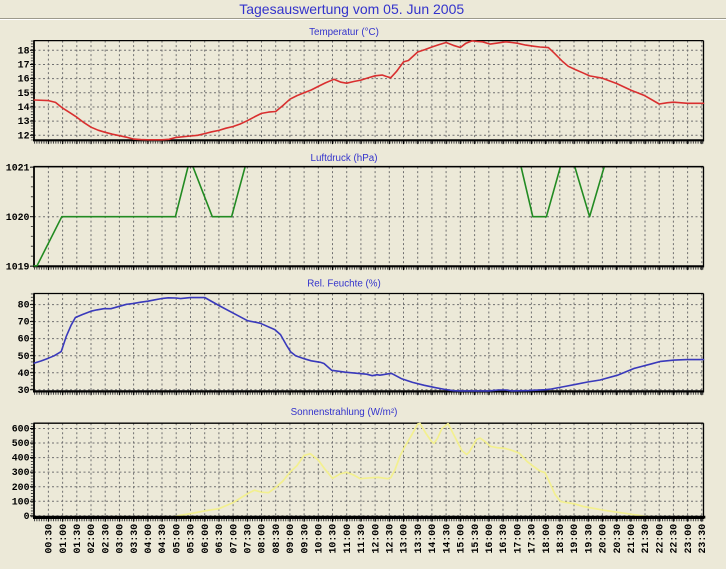 The width and height of the screenshot is (726, 569). I want to click on svg-text: 400, so click(21, 458).